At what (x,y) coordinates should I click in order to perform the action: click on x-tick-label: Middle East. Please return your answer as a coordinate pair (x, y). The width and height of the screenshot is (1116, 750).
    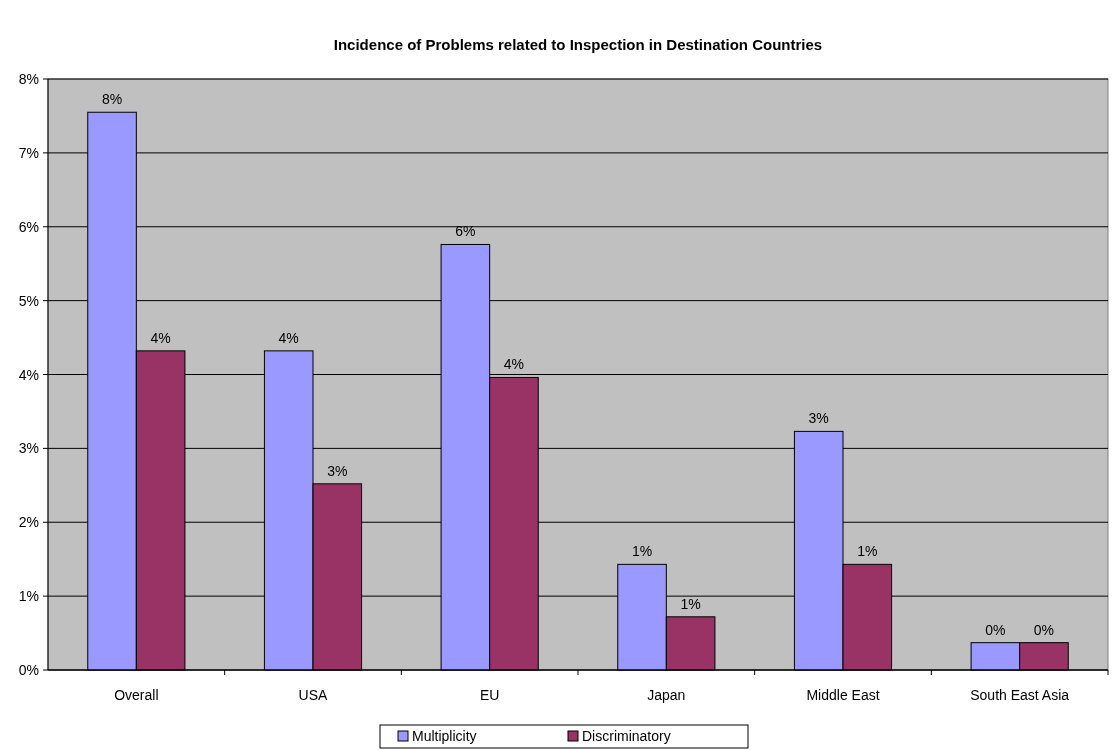
    Looking at the image, I should click on (843, 695).